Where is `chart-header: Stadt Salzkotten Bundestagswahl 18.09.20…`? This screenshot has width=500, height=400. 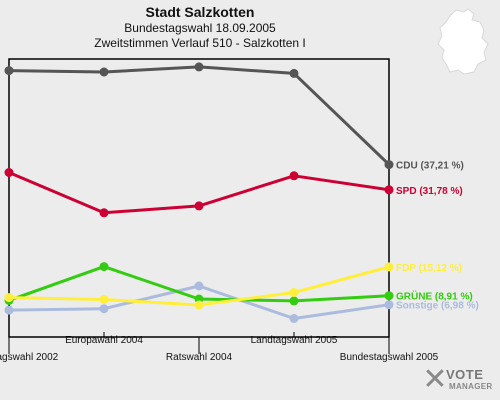
chart-header: Stadt Salzkotten Bundestagswahl 18.09.20… is located at coordinates (200, 27).